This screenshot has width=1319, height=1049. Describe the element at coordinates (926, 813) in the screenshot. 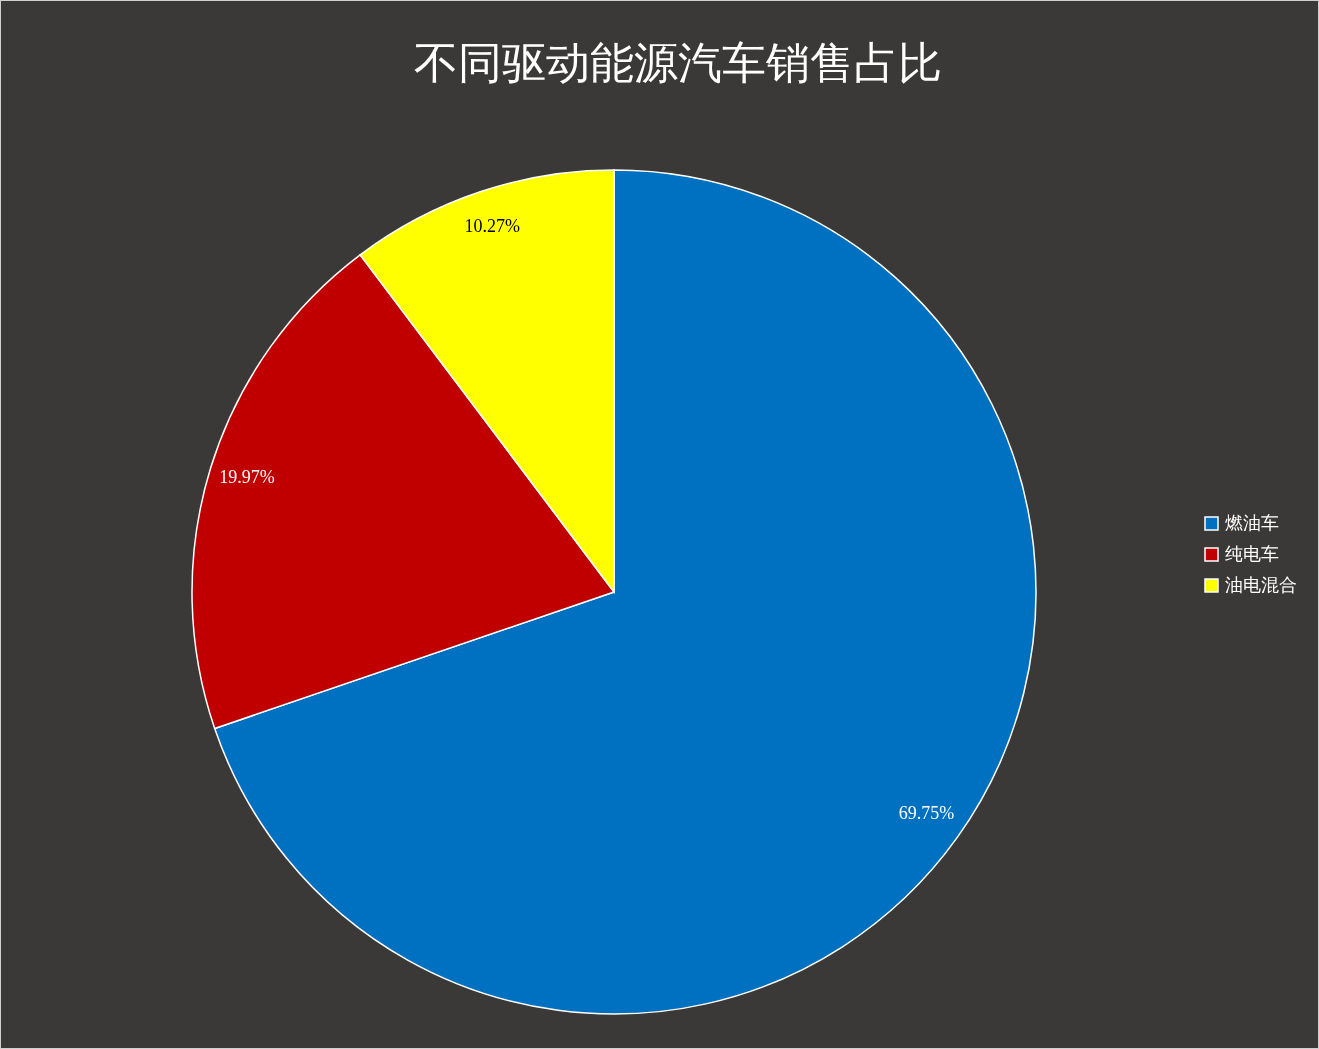

I see `data-label: 69.75%` at that location.